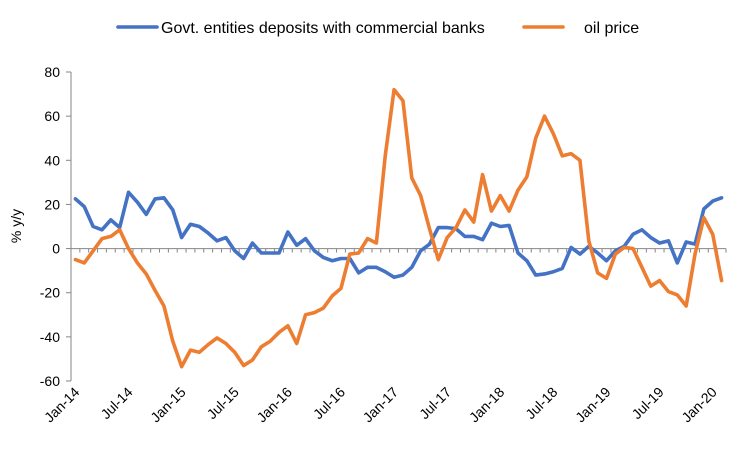 Image resolution: width=752 pixels, height=471 pixels. What do you see at coordinates (56, 226) in the screenshot?
I see `y-axis: -60 -40 -20 0 20 40 60 80` at bounding box center [56, 226].